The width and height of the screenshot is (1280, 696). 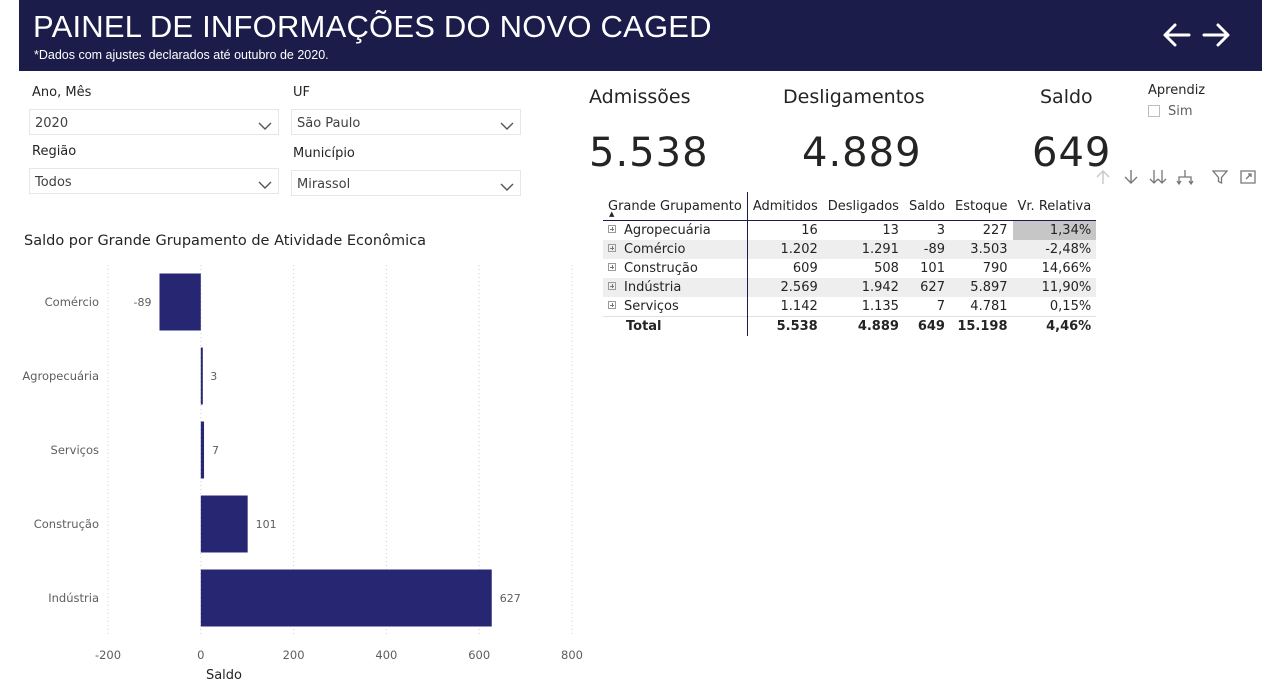 What do you see at coordinates (1070, 306) in the screenshot?
I see `table-cell: 0,15%` at bounding box center [1070, 306].